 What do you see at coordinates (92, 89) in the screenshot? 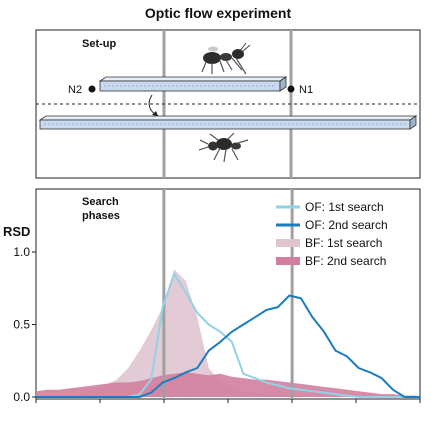
I see `node-n2-marker` at bounding box center [92, 89].